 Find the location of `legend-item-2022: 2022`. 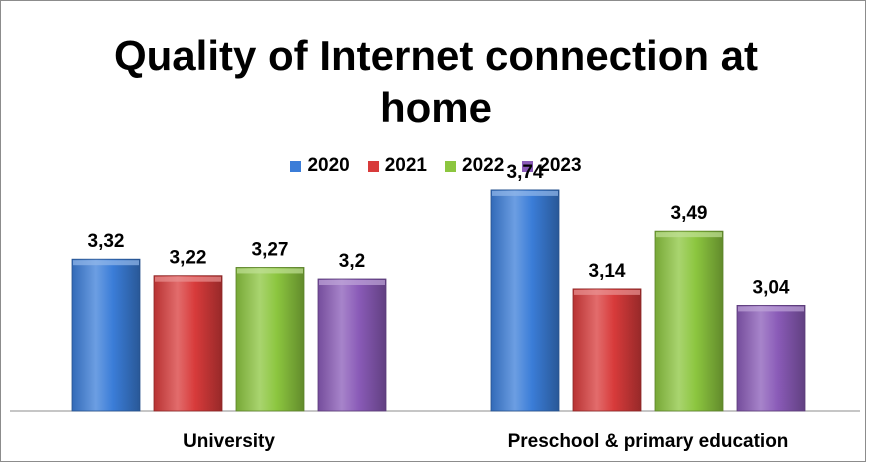

legend-item-2022: 2022 is located at coordinates (474, 166).